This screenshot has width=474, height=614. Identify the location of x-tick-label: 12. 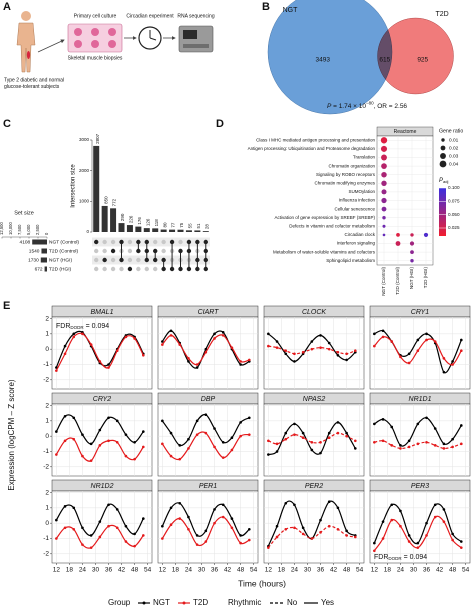
(163, 570).